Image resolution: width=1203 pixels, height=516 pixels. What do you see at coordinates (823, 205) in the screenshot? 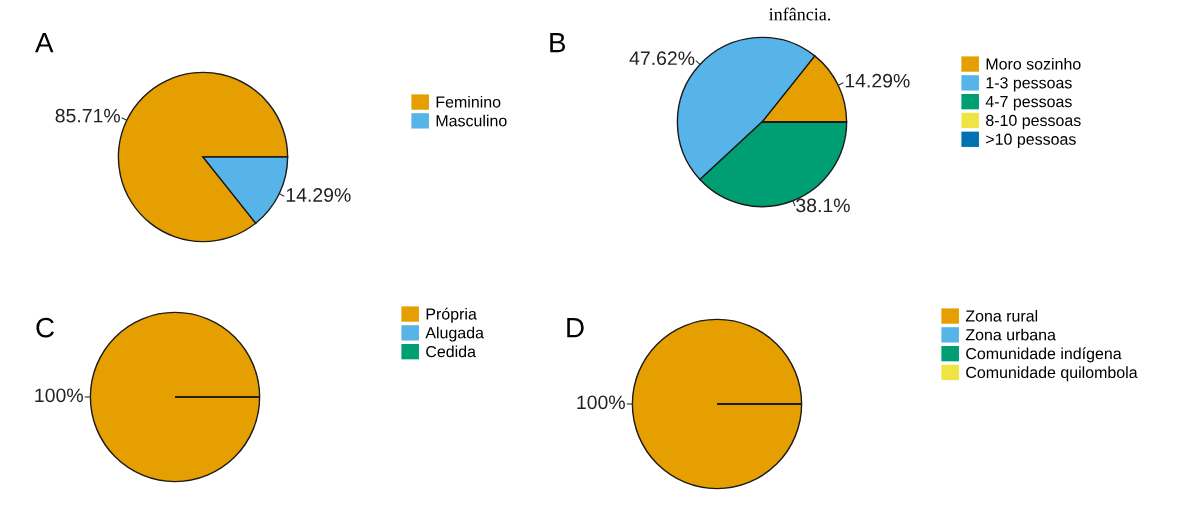
I see `data-label: 38.1%` at bounding box center [823, 205].